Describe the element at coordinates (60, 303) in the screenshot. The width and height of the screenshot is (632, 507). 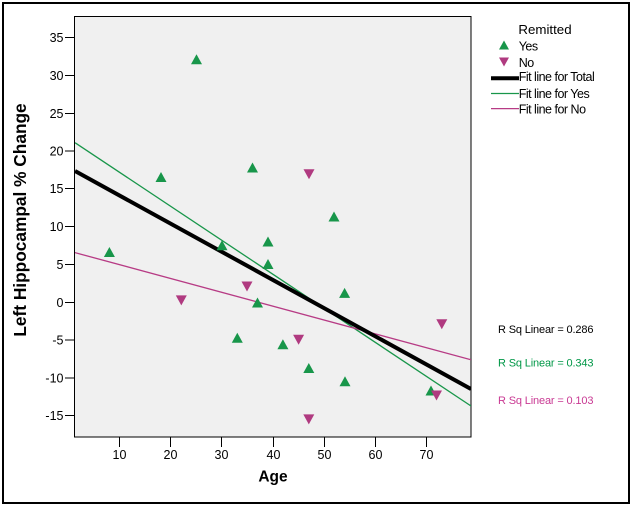
I see `svg-text: 0` at that location.